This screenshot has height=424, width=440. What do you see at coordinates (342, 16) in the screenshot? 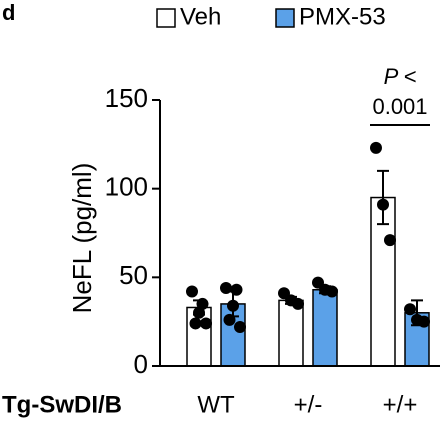
I see `legend-label: PMX-53` at bounding box center [342, 16].